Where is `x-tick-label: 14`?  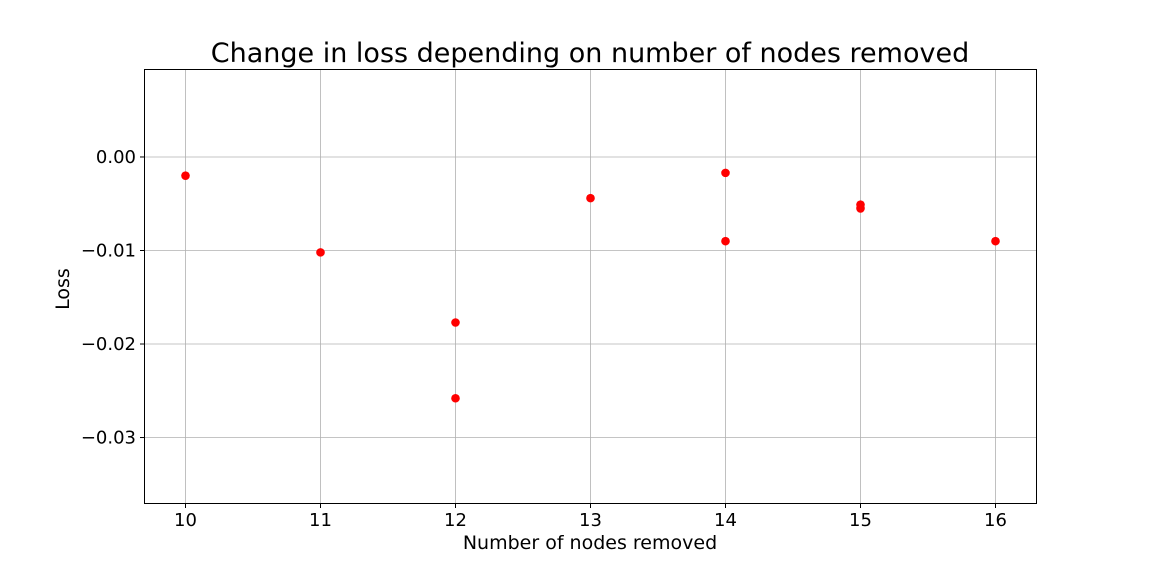
x-tick-label: 14 is located at coordinates (725, 520).